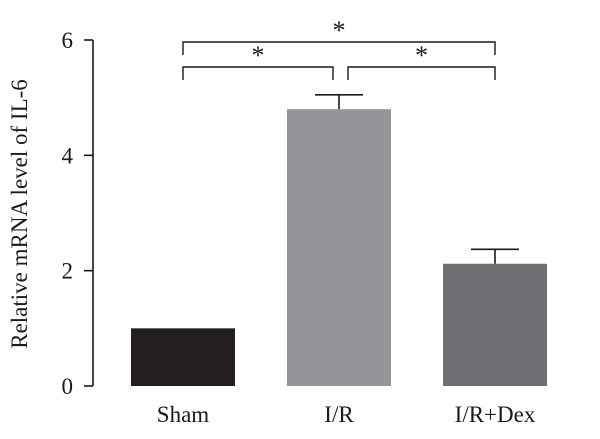 This screenshot has width=600, height=439. Describe the element at coordinates (339, 414) in the screenshot. I see `x-tick-label: I/R` at that location.